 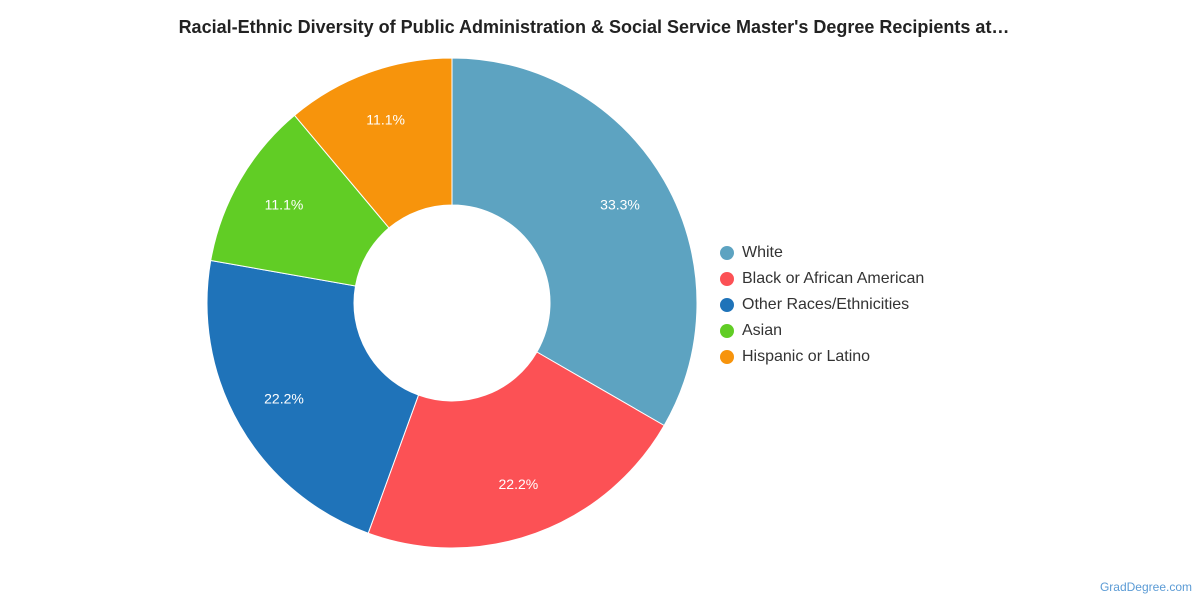 I want to click on legend-item-hispanic-or-latino: Hispanic or Latino, so click(x=822, y=357).